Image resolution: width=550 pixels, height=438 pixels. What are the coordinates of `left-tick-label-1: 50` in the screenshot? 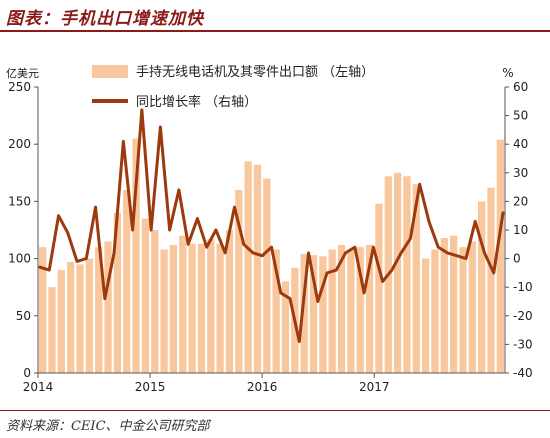 It's located at (23, 316).